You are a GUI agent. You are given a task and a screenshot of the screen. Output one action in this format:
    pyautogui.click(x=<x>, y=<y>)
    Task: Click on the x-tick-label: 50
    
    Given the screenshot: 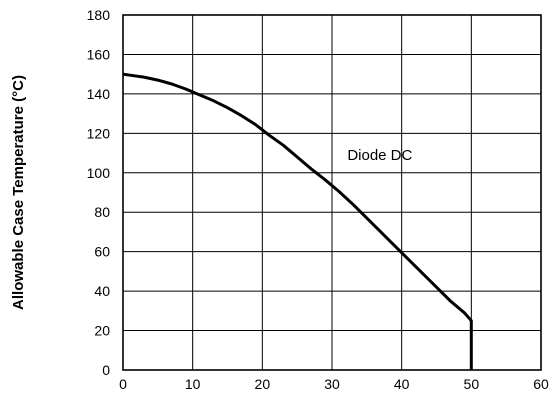 What is the action you would take?
    pyautogui.click(x=472, y=384)
    